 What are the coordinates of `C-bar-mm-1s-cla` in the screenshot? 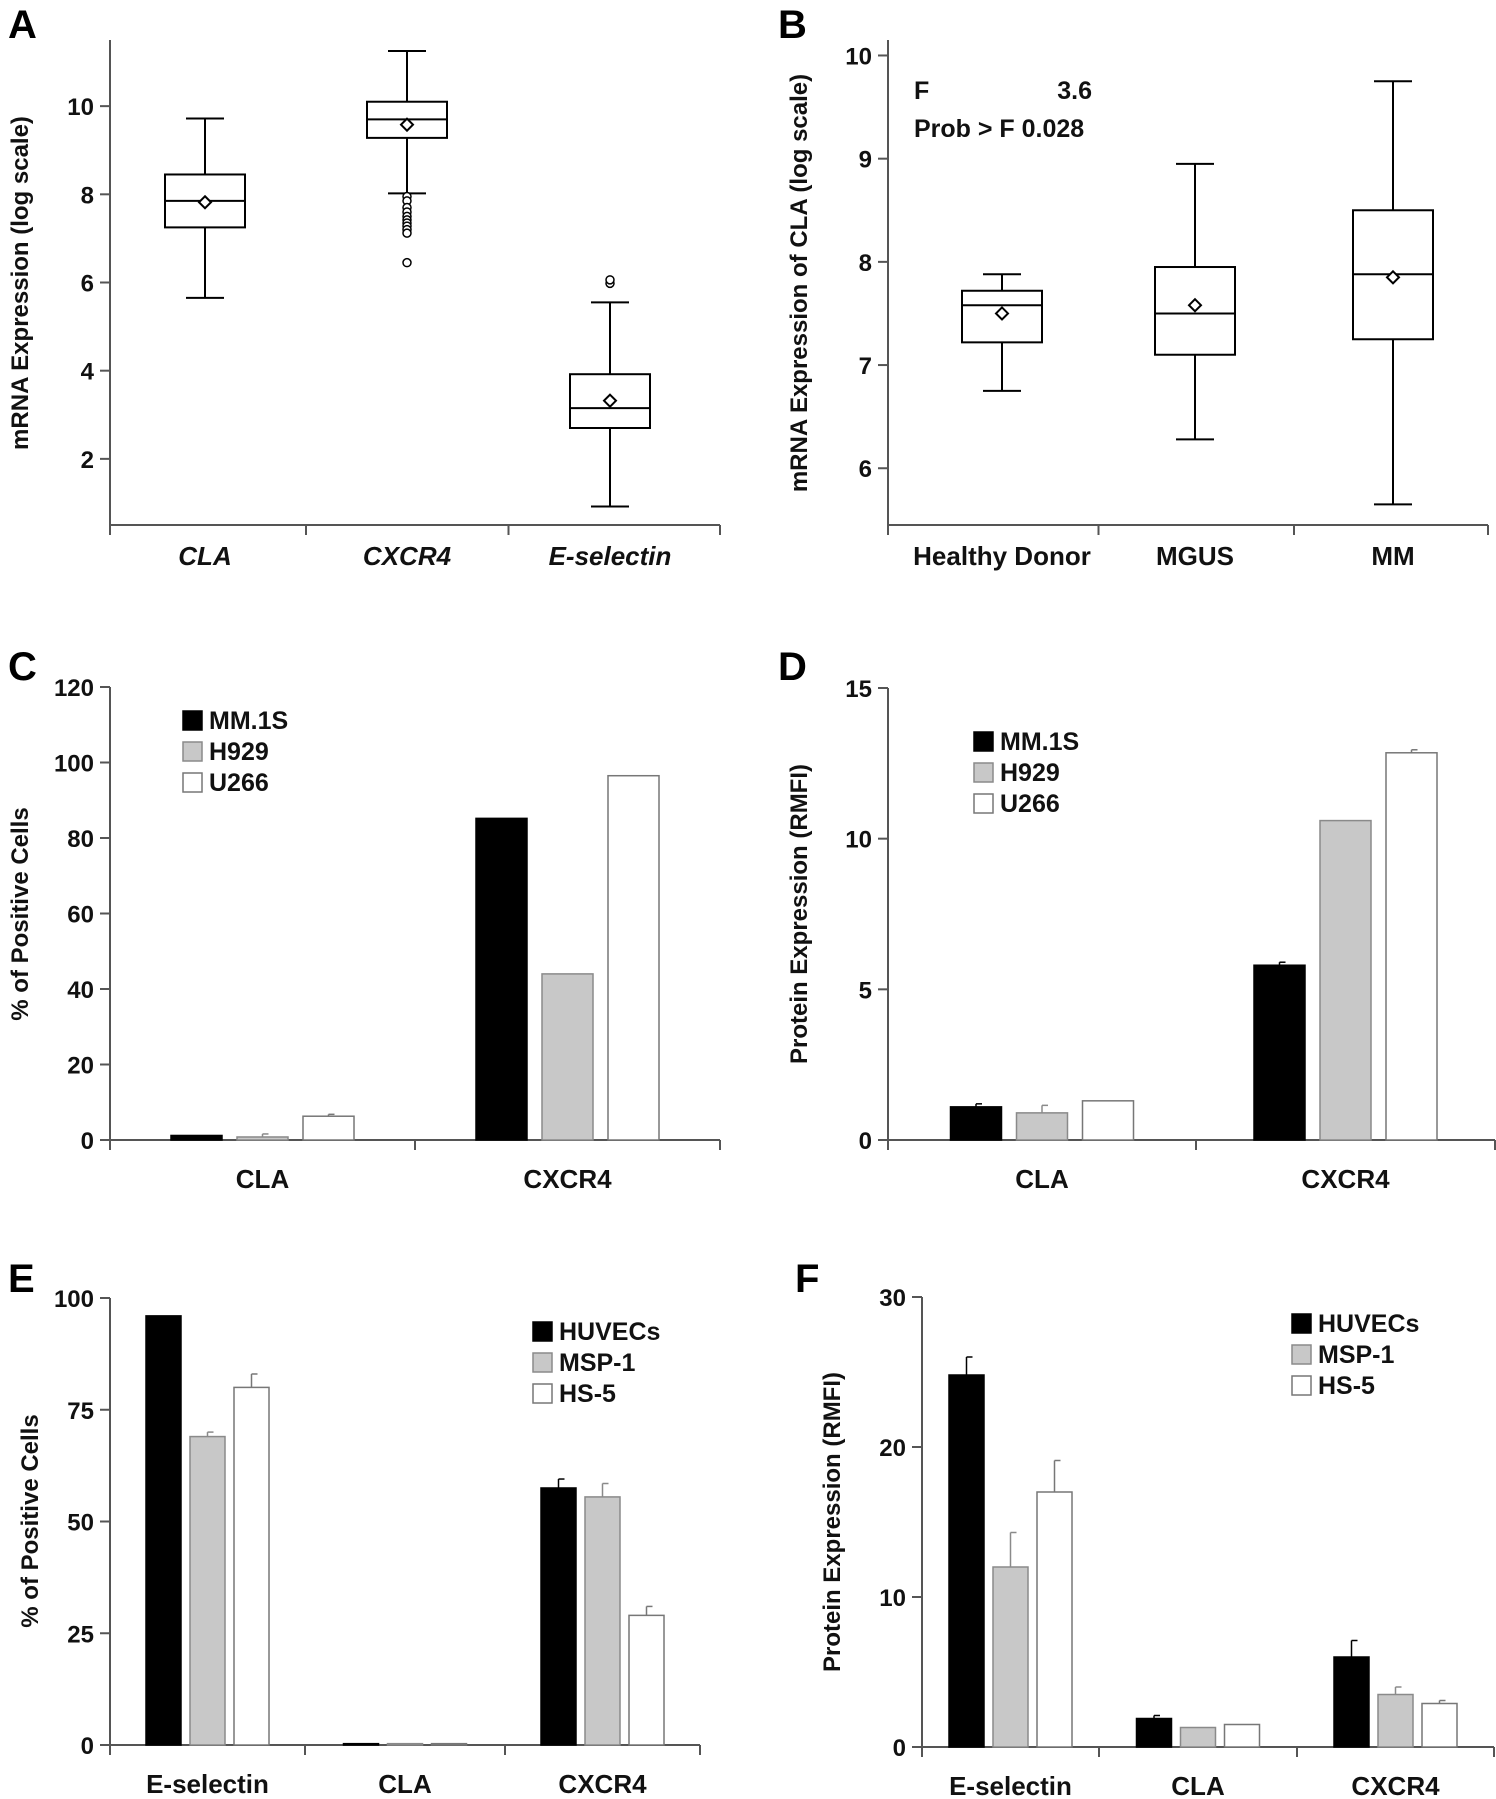 It's located at (196, 1137).